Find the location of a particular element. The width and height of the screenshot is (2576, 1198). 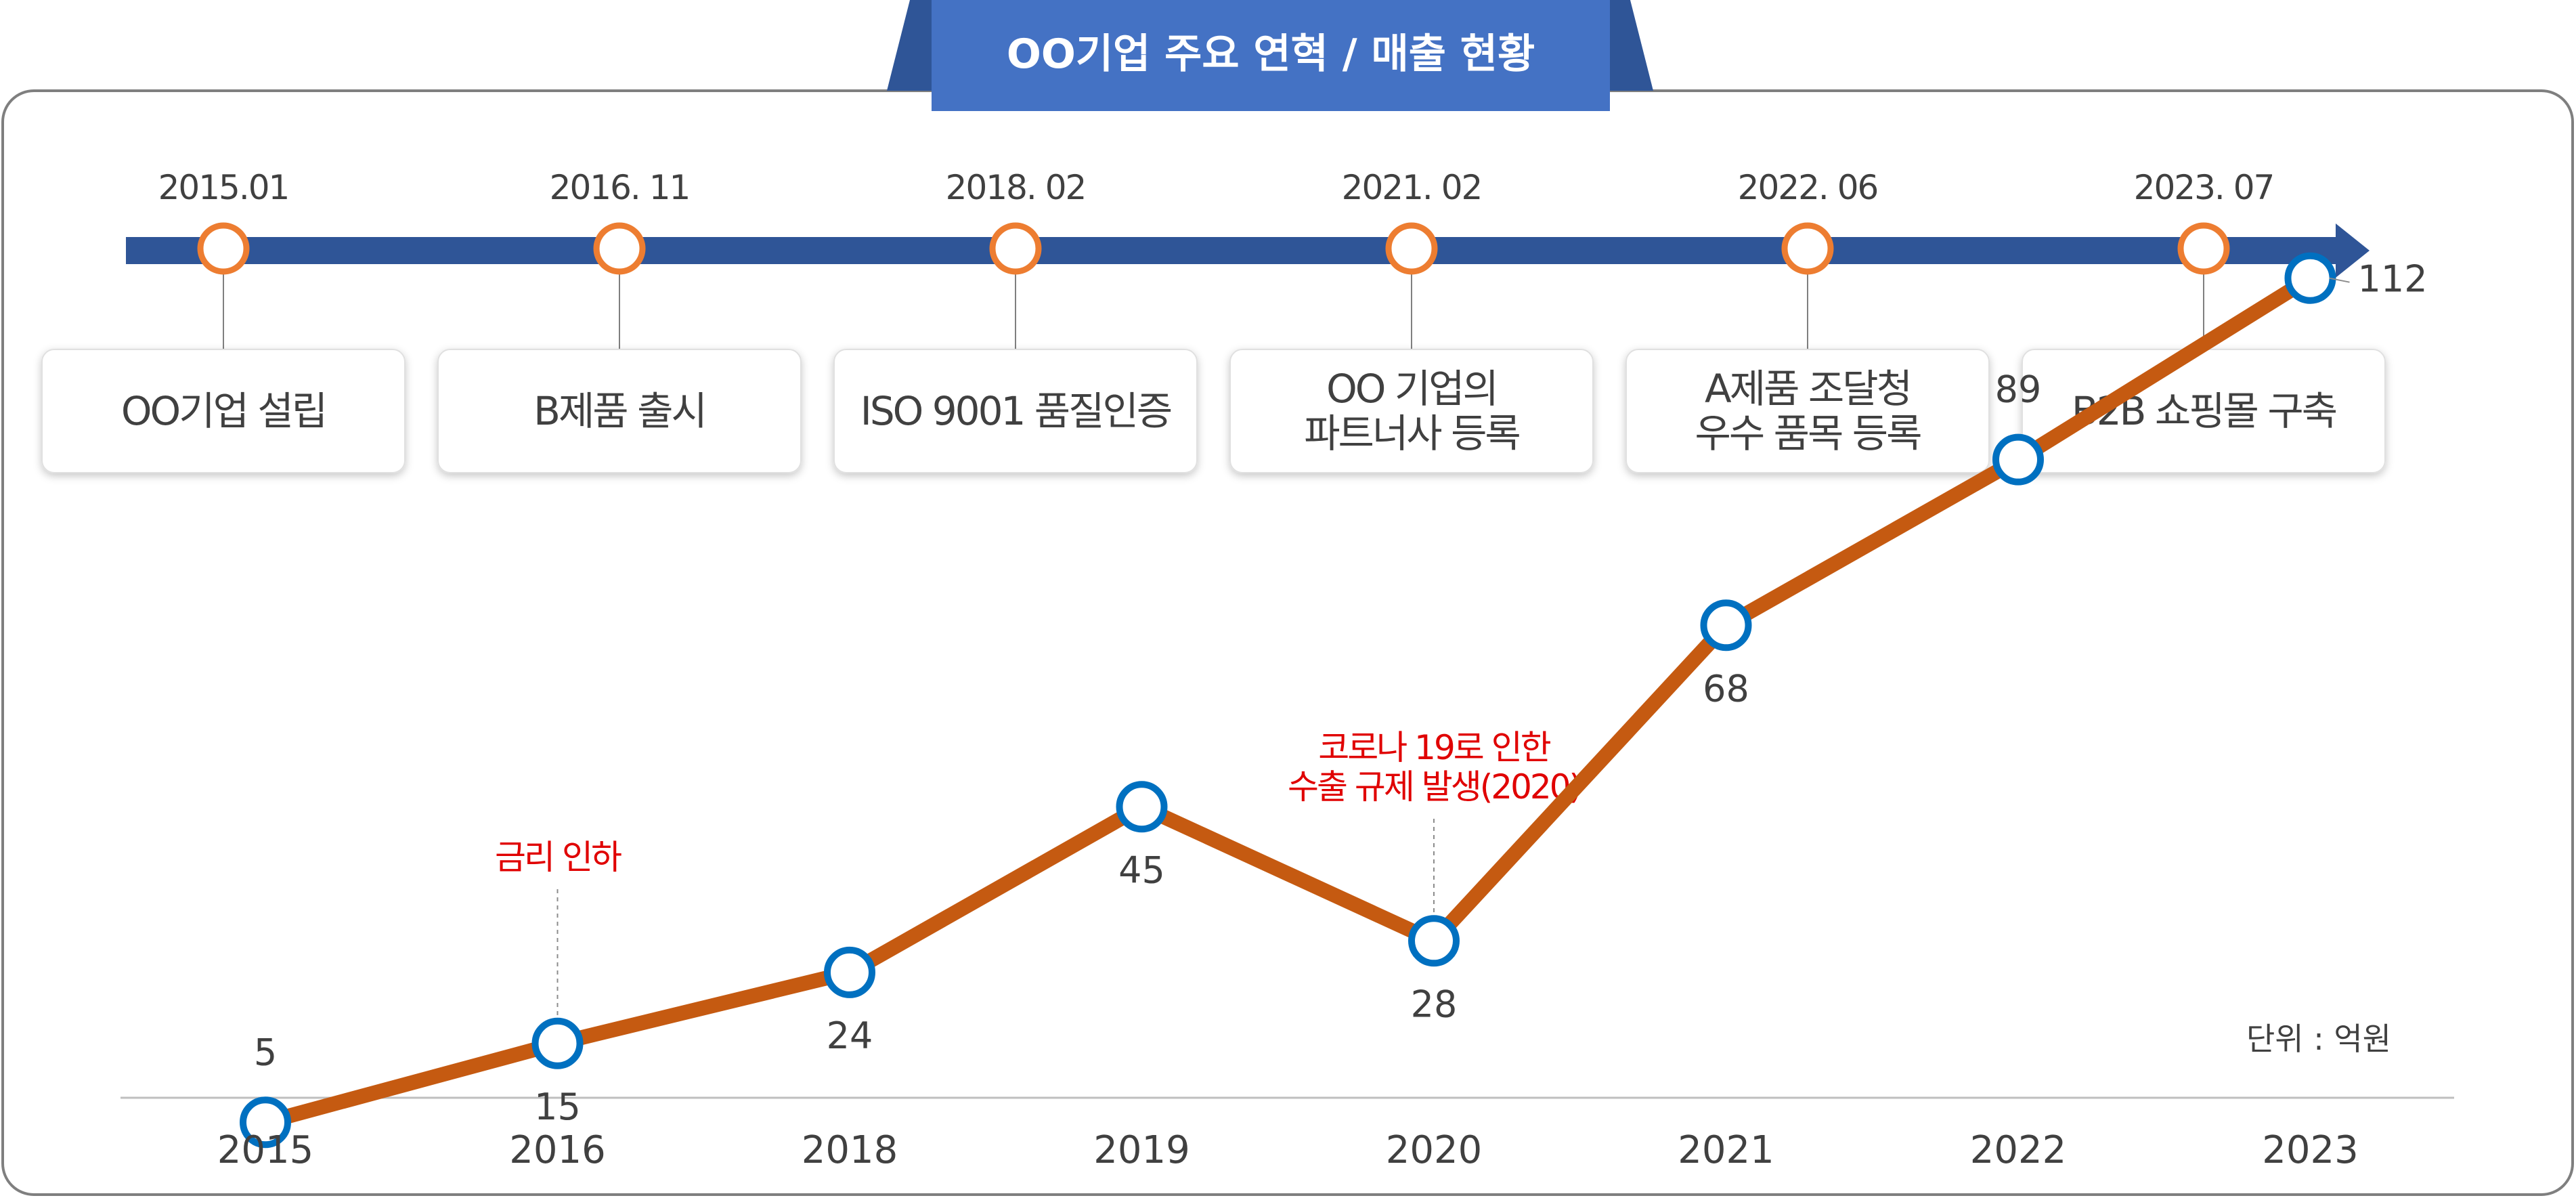

milestone-label: 우수 품목 등록 is located at coordinates (1808, 433).